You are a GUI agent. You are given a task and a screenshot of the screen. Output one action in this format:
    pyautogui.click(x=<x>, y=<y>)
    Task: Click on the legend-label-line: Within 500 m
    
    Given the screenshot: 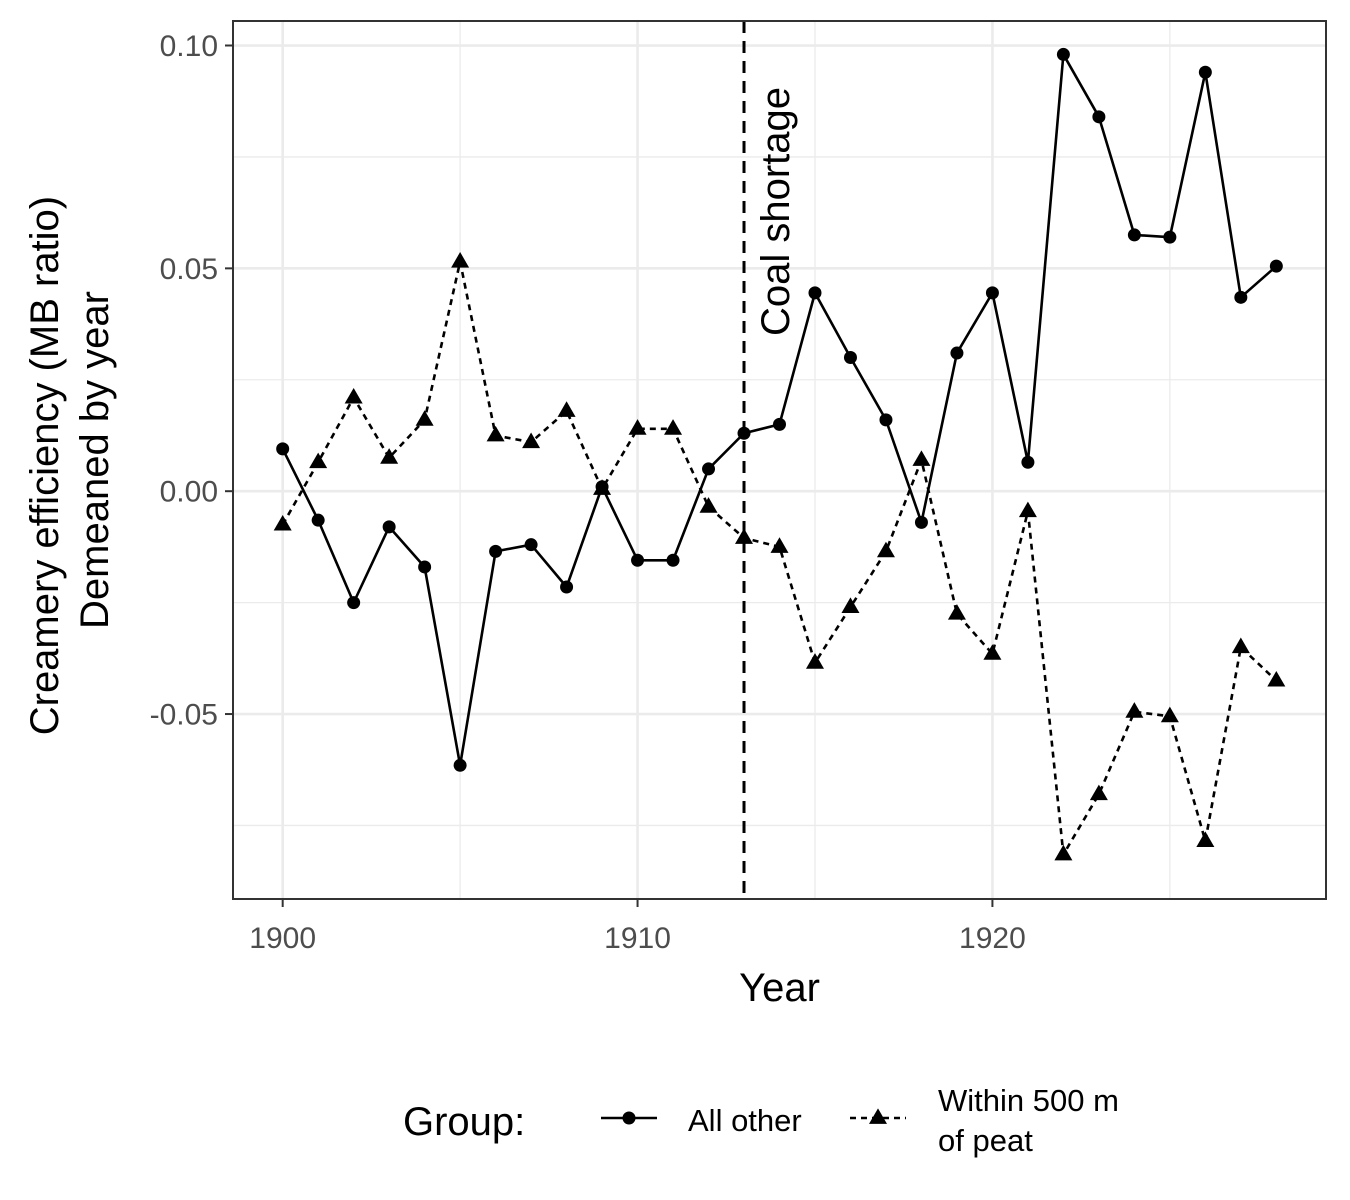 What is the action you would take?
    pyautogui.click(x=1028, y=1100)
    